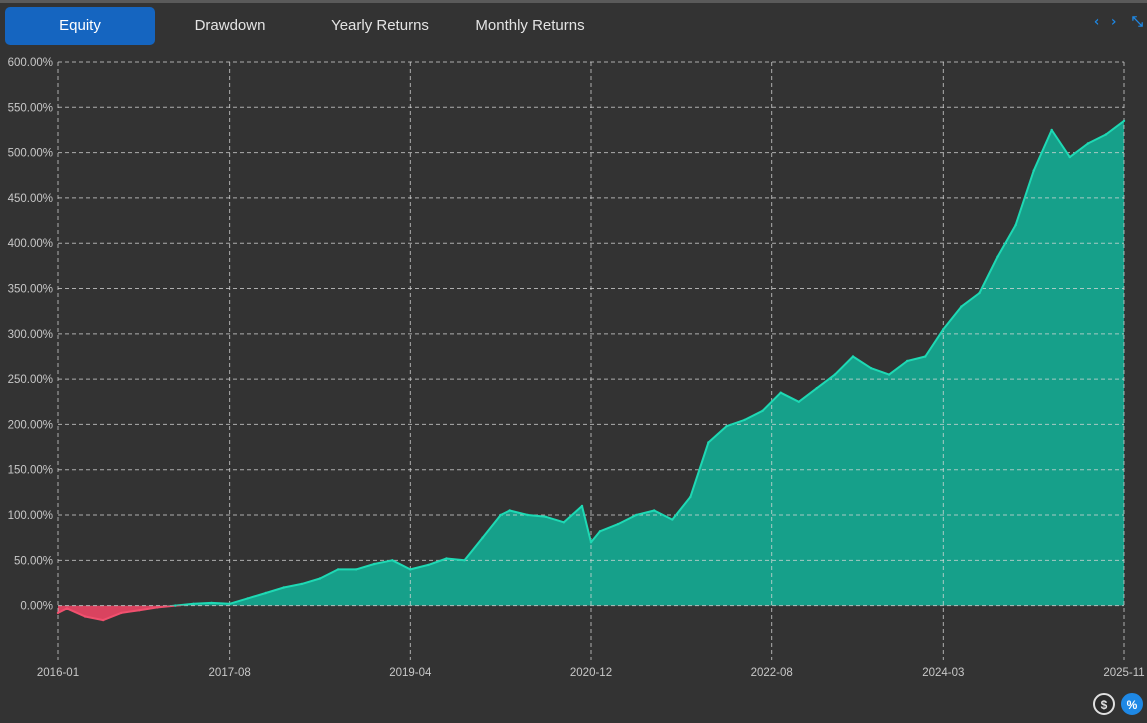 This screenshot has height=723, width=1147. I want to click on tab-yearly-returns: Yearly Returns, so click(380, 25).